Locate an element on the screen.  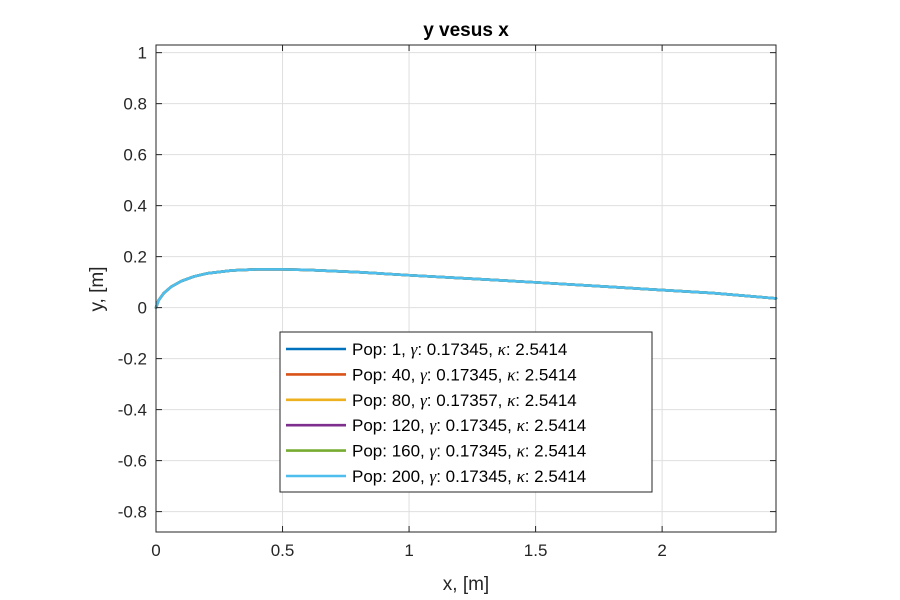
series-line is located at coordinates (466, 288).